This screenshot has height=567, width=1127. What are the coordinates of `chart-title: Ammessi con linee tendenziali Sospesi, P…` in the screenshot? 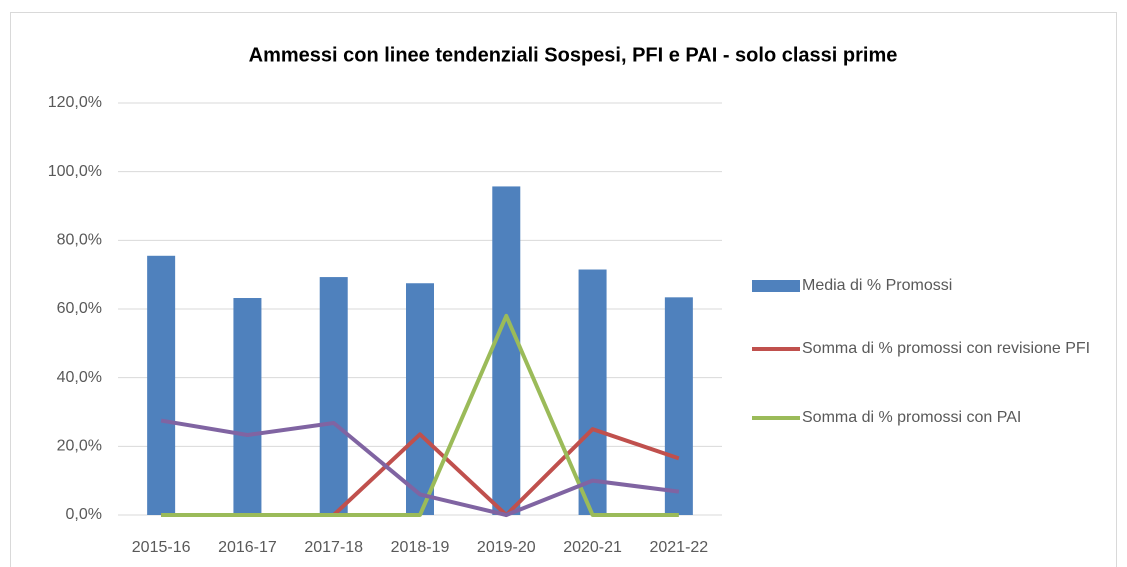 It's located at (573, 55).